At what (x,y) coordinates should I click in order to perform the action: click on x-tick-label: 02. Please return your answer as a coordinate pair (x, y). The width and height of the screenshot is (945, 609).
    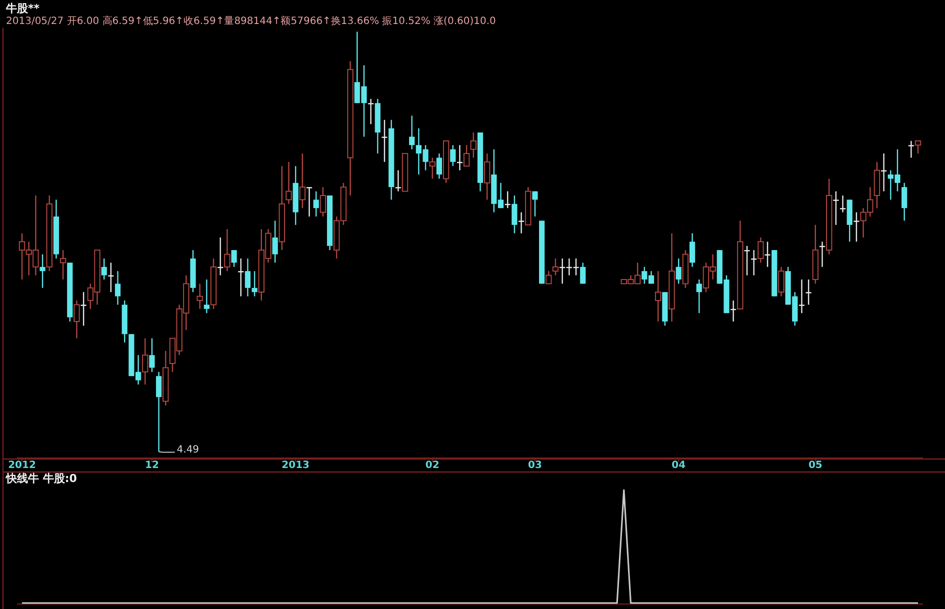
    Looking at the image, I should click on (432, 465).